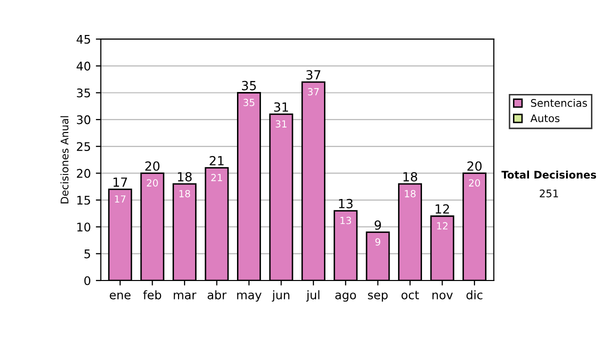 Image resolution: width=600 pixels, height=340 pixels. I want to click on total-label: 13, so click(346, 203).